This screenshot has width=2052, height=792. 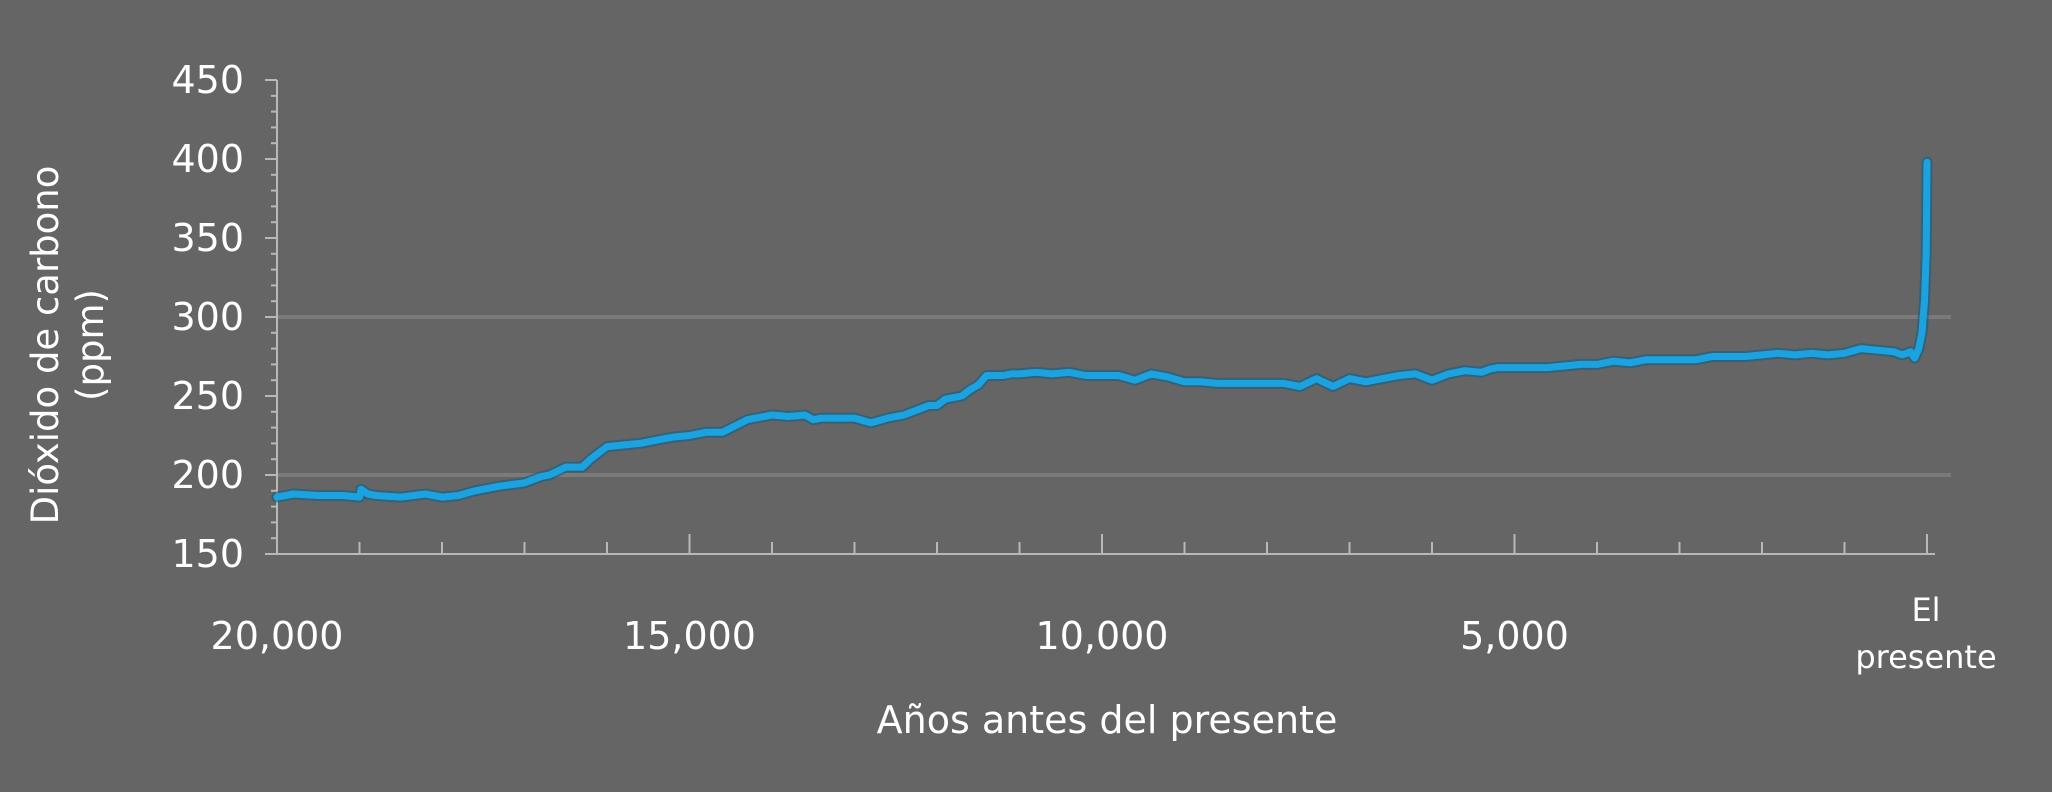 What do you see at coordinates (271, 317) in the screenshot?
I see `y-minor-ticks` at bounding box center [271, 317].